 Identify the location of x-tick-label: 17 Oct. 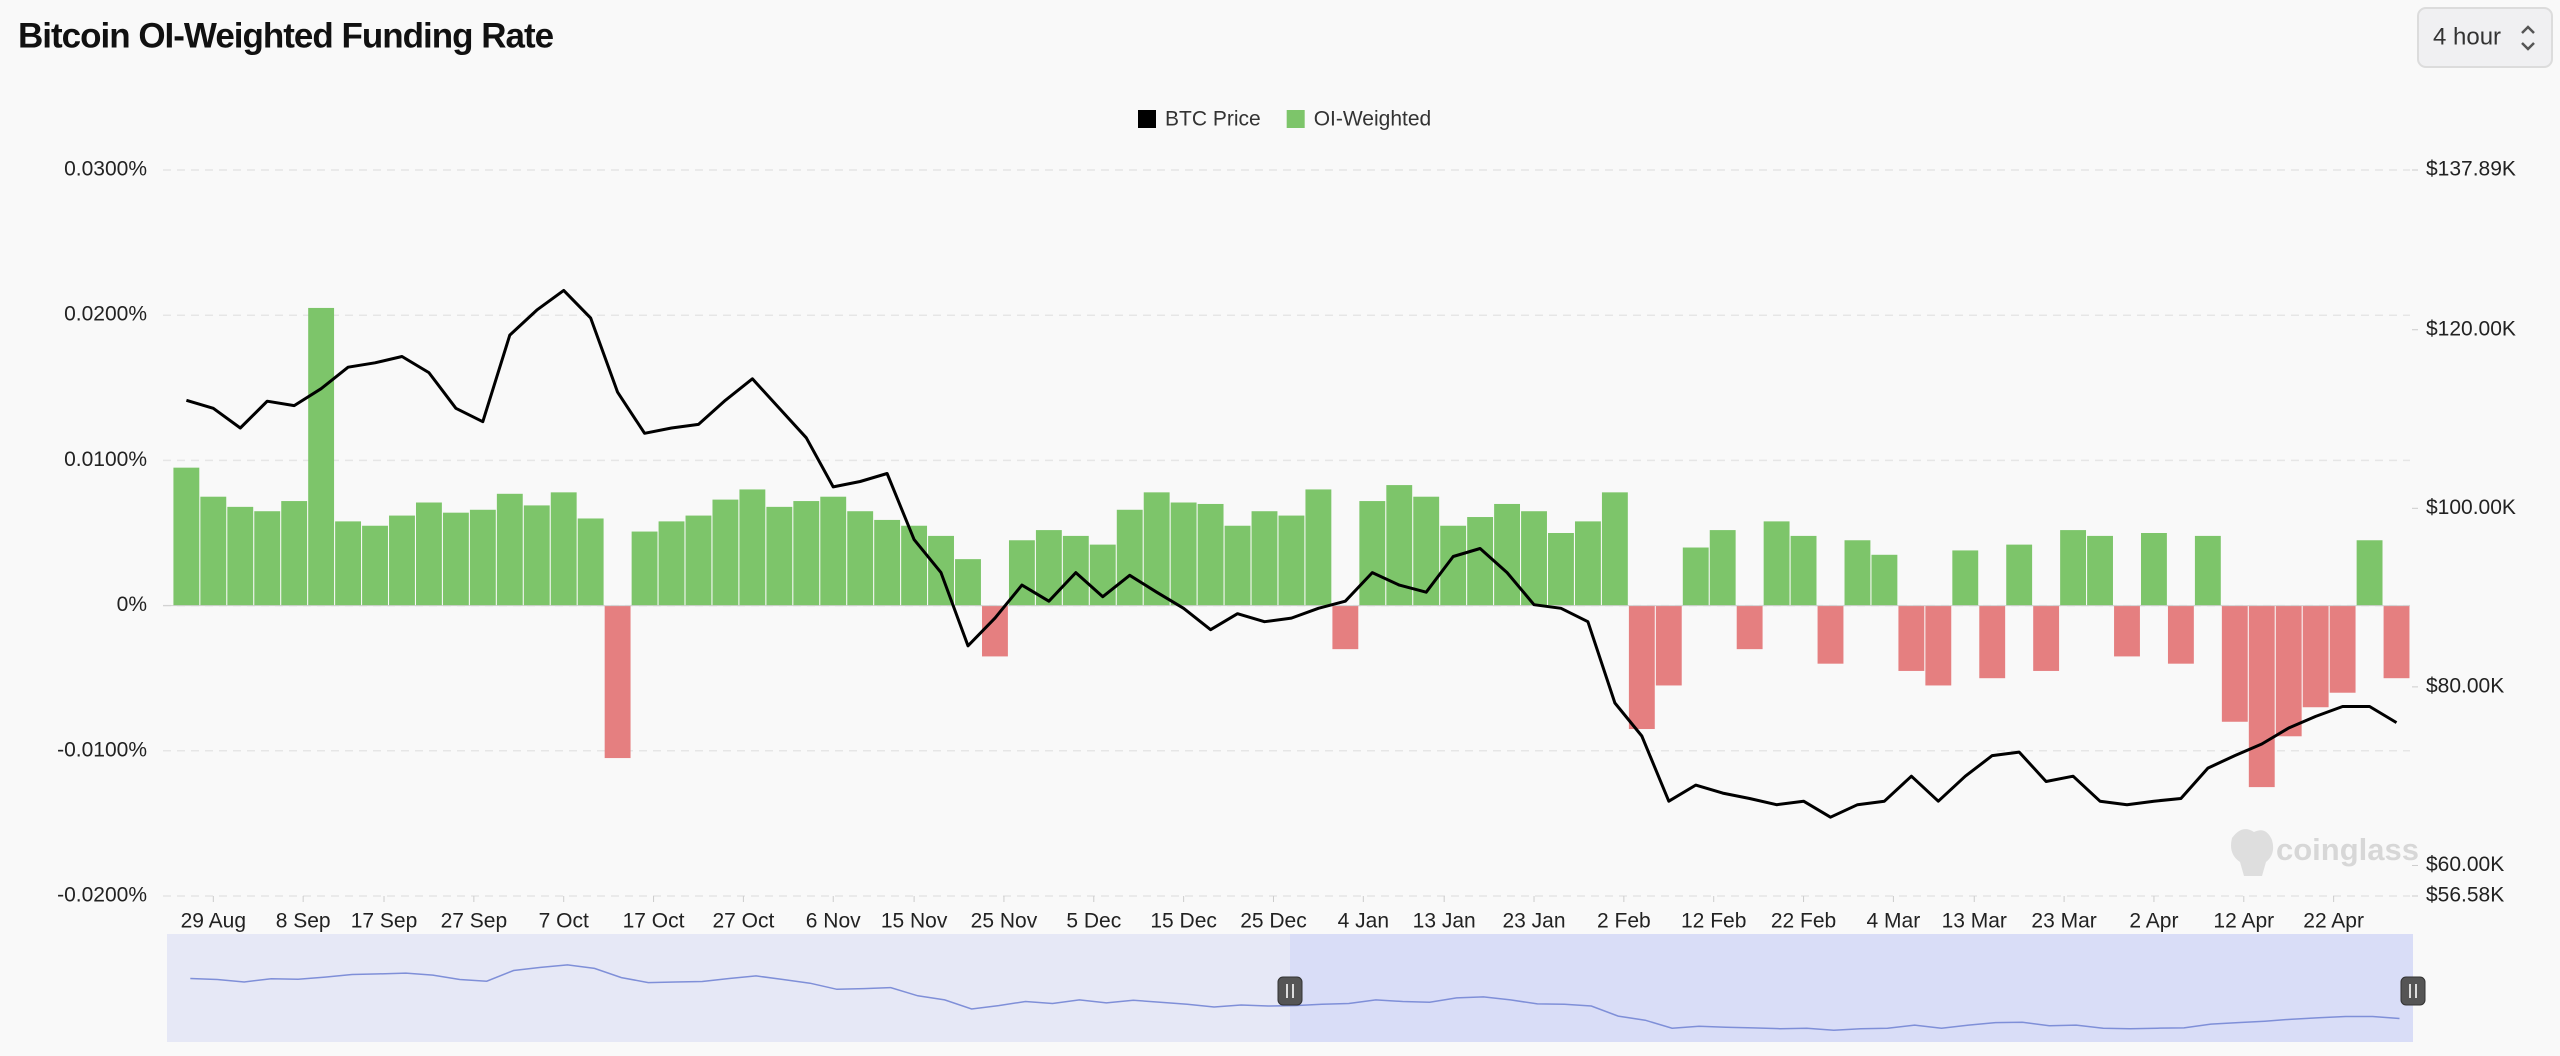
(654, 921).